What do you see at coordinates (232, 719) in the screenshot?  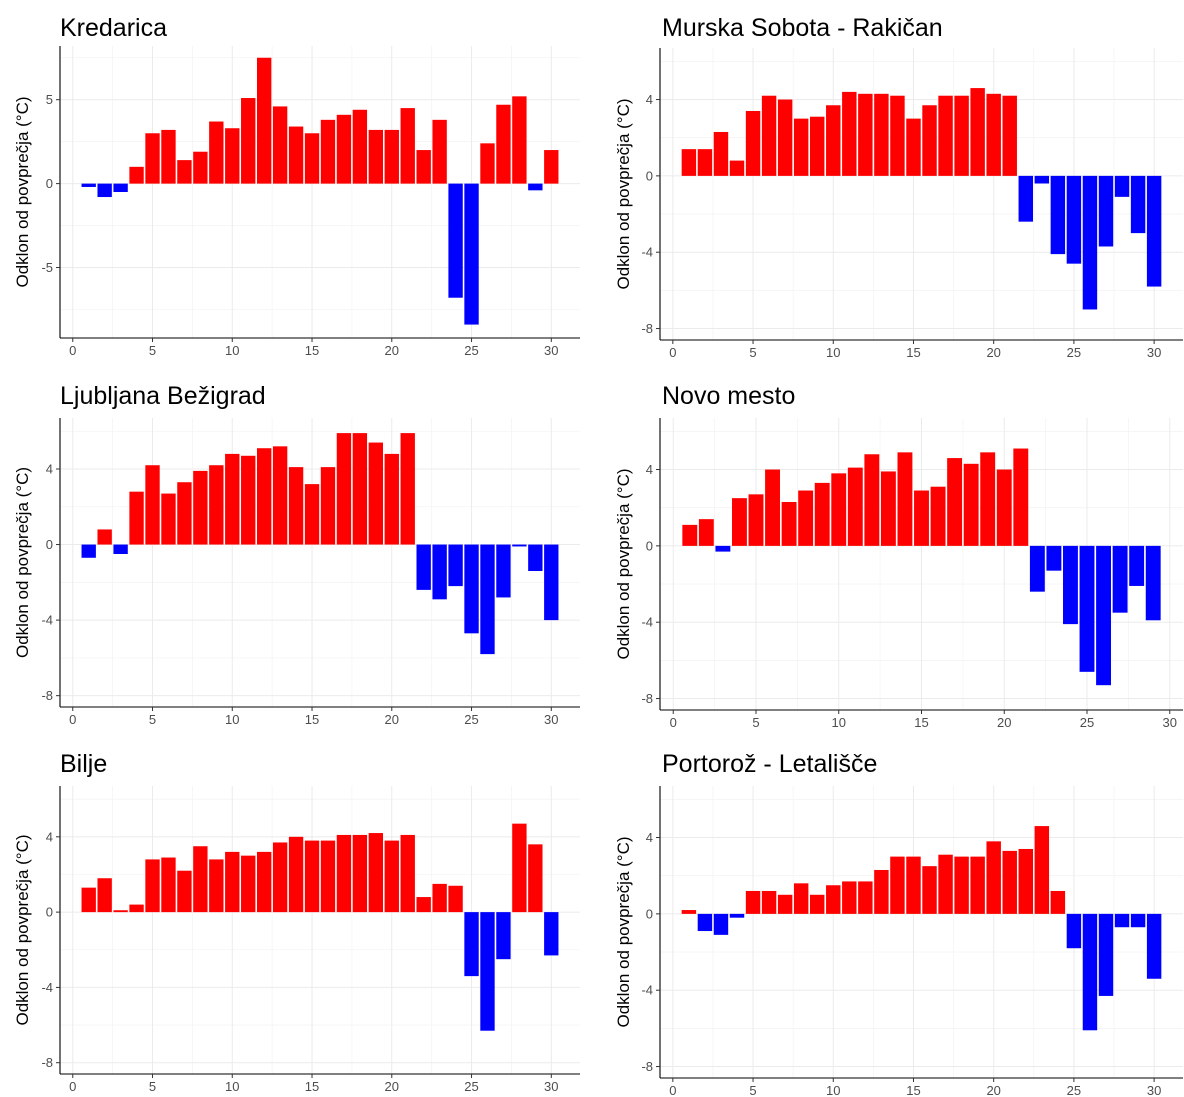 I see `x-tick-label: 10` at bounding box center [232, 719].